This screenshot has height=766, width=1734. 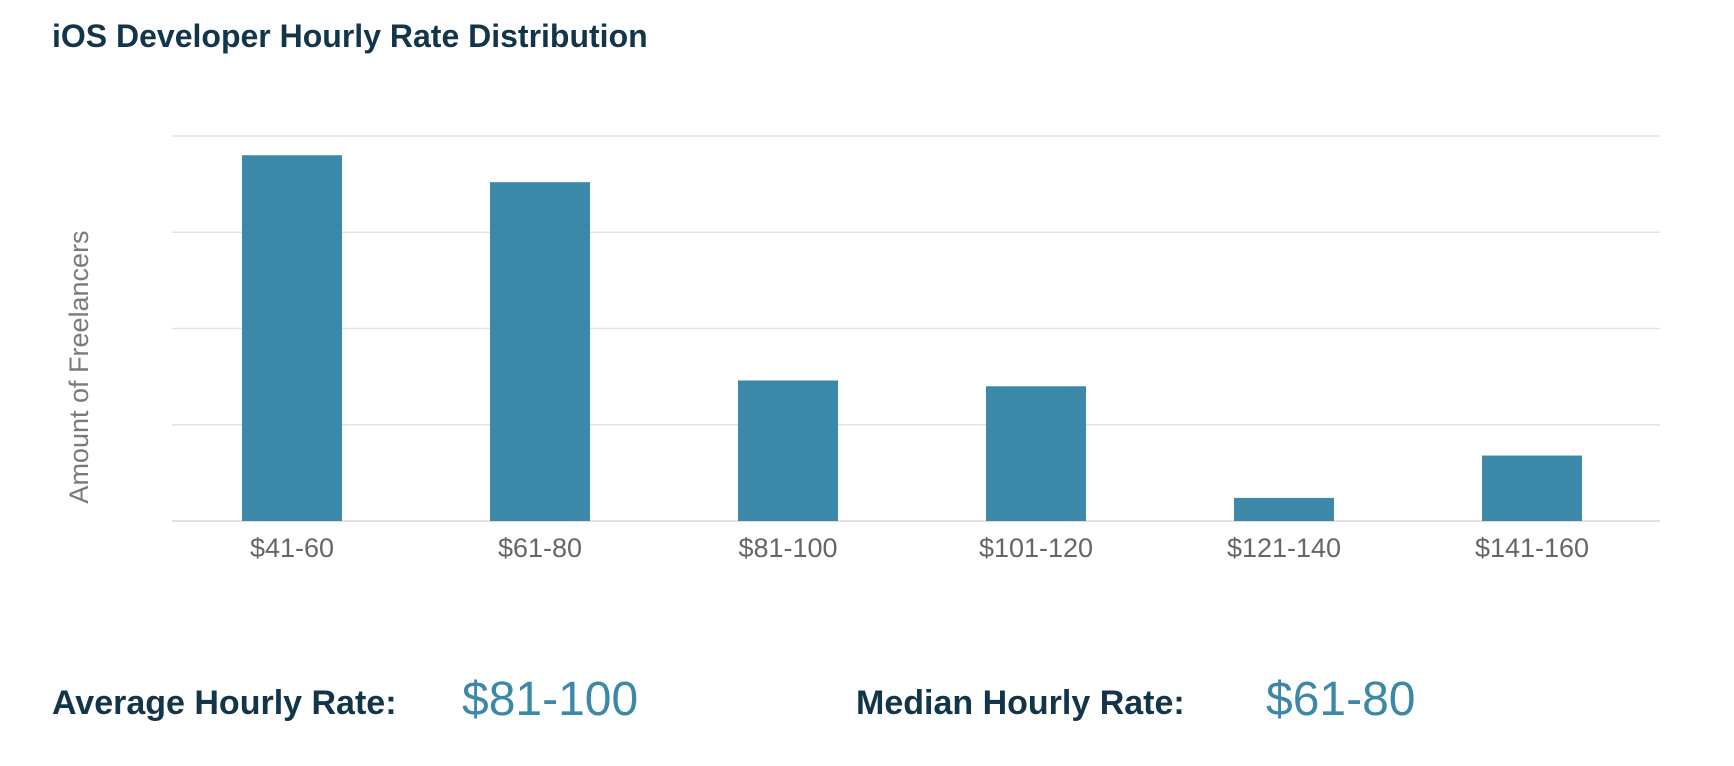 What do you see at coordinates (292, 548) in the screenshot?
I see `x-tick-label: $41-60` at bounding box center [292, 548].